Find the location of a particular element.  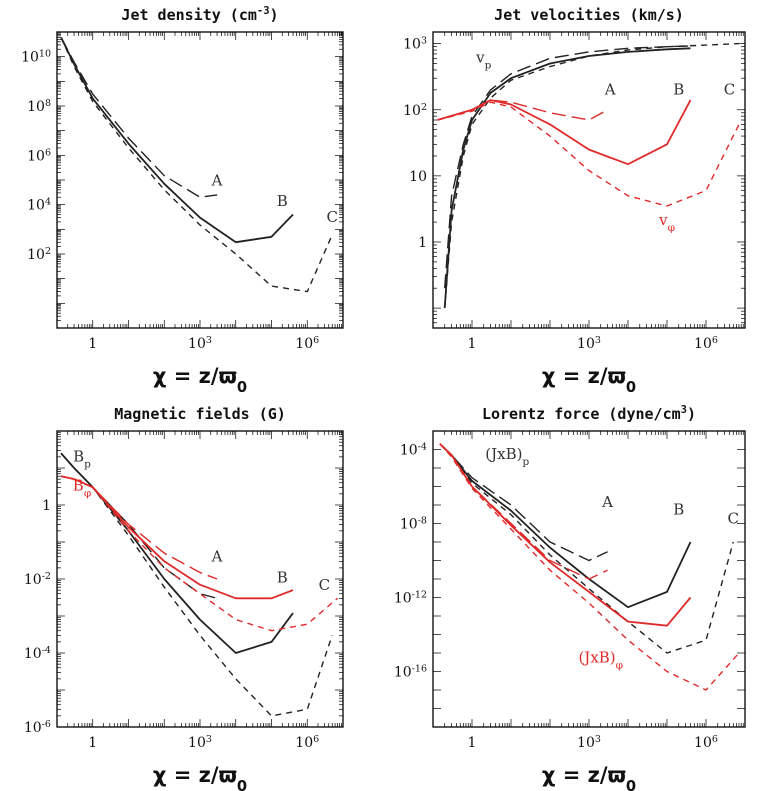

y-tick-label: 10⁻⁶ is located at coordinates (37, 728).